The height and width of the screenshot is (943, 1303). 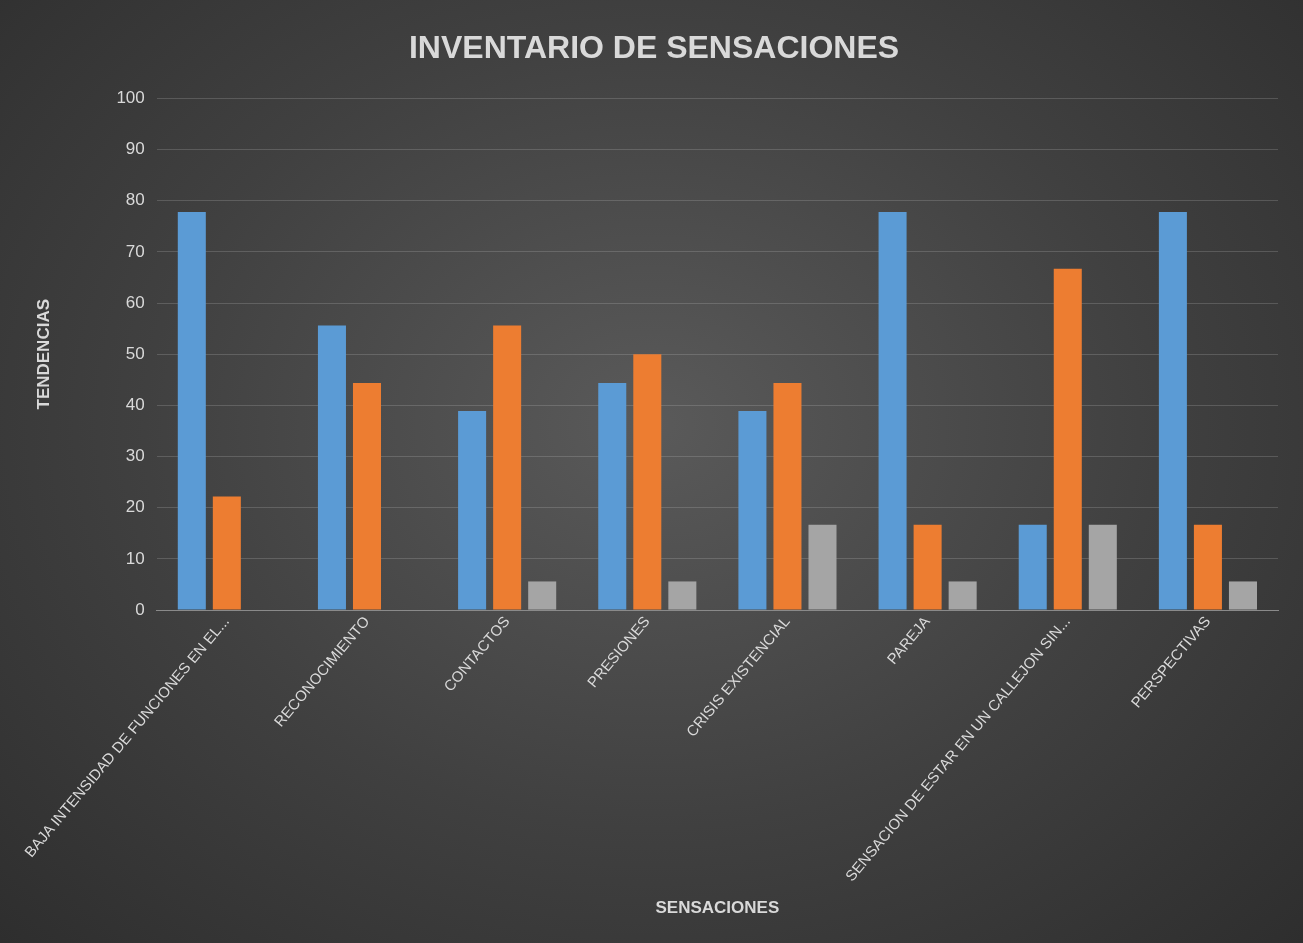 What do you see at coordinates (140, 609) in the screenshot?
I see `y-tick-label: 0` at bounding box center [140, 609].